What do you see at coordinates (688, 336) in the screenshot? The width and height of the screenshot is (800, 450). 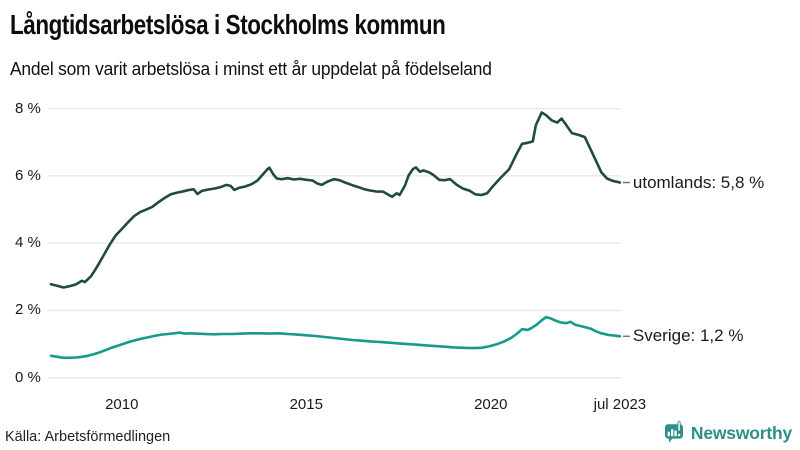 I see `series-end-label-Sverige: Sverige: 1,2 %` at bounding box center [688, 336].